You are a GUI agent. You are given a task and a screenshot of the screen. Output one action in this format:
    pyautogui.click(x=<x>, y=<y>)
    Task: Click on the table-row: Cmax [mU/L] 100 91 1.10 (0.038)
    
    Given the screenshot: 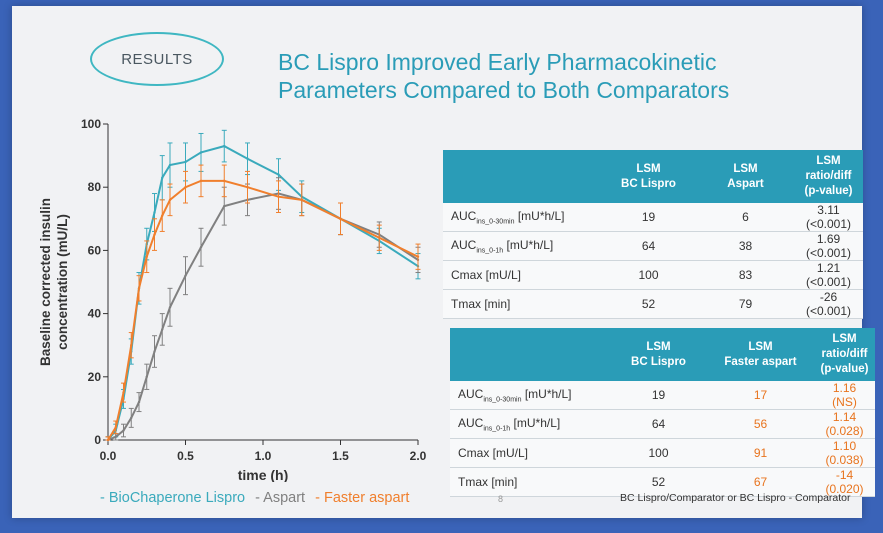 What is the action you would take?
    pyautogui.click(x=662, y=453)
    